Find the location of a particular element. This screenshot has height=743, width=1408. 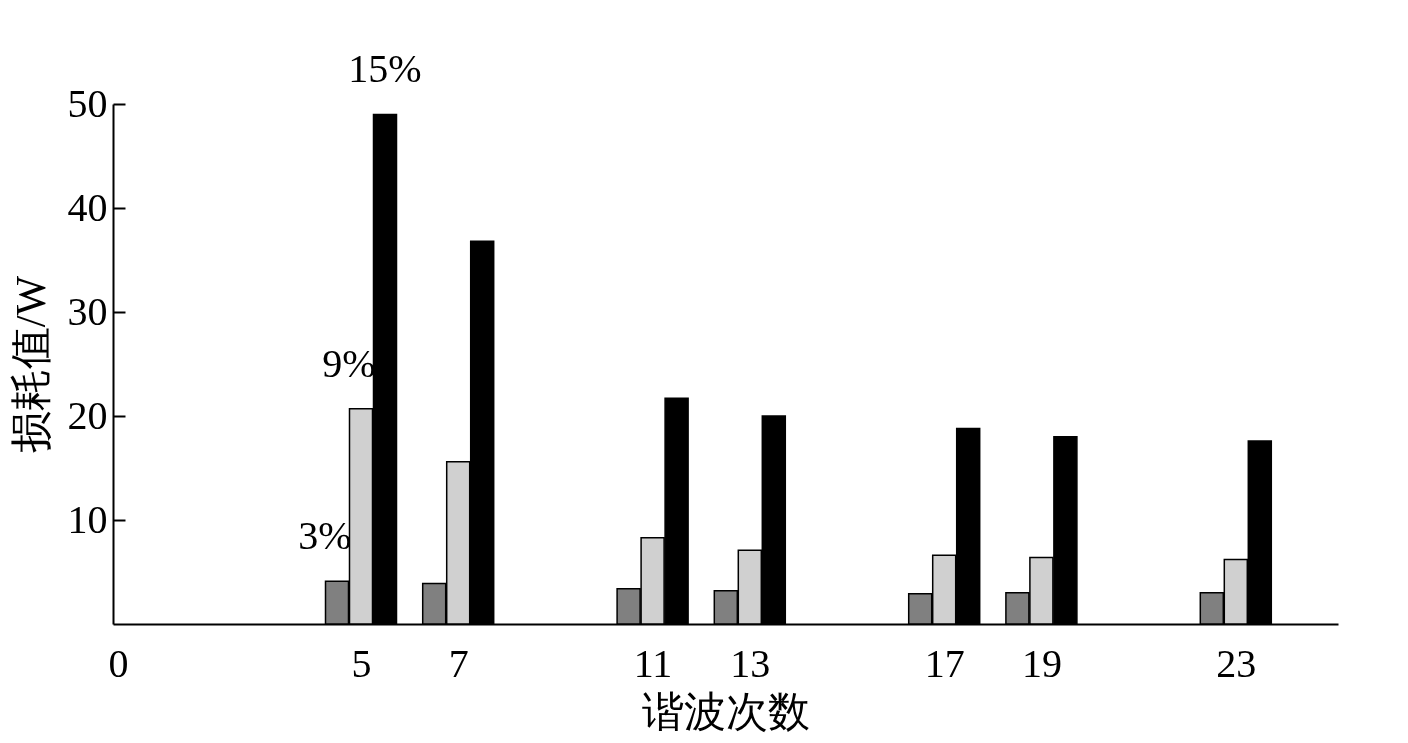

x-tick-label: 19 is located at coordinates (1041, 663).